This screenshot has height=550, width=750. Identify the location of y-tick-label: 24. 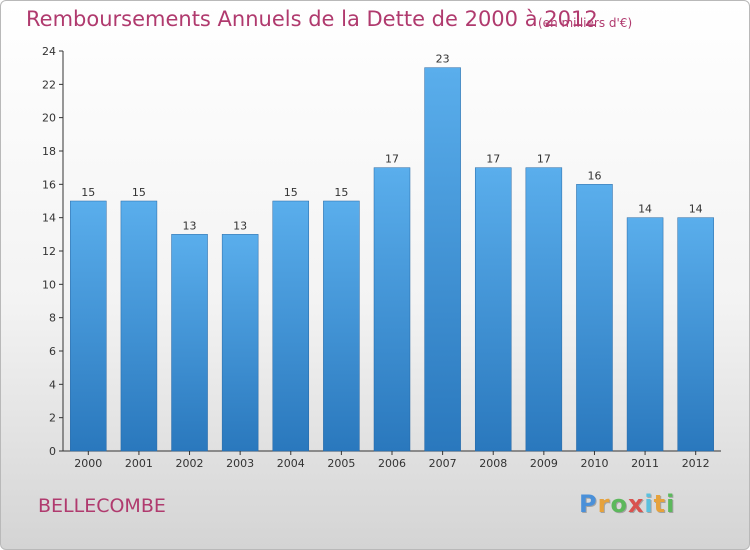
(49, 51).